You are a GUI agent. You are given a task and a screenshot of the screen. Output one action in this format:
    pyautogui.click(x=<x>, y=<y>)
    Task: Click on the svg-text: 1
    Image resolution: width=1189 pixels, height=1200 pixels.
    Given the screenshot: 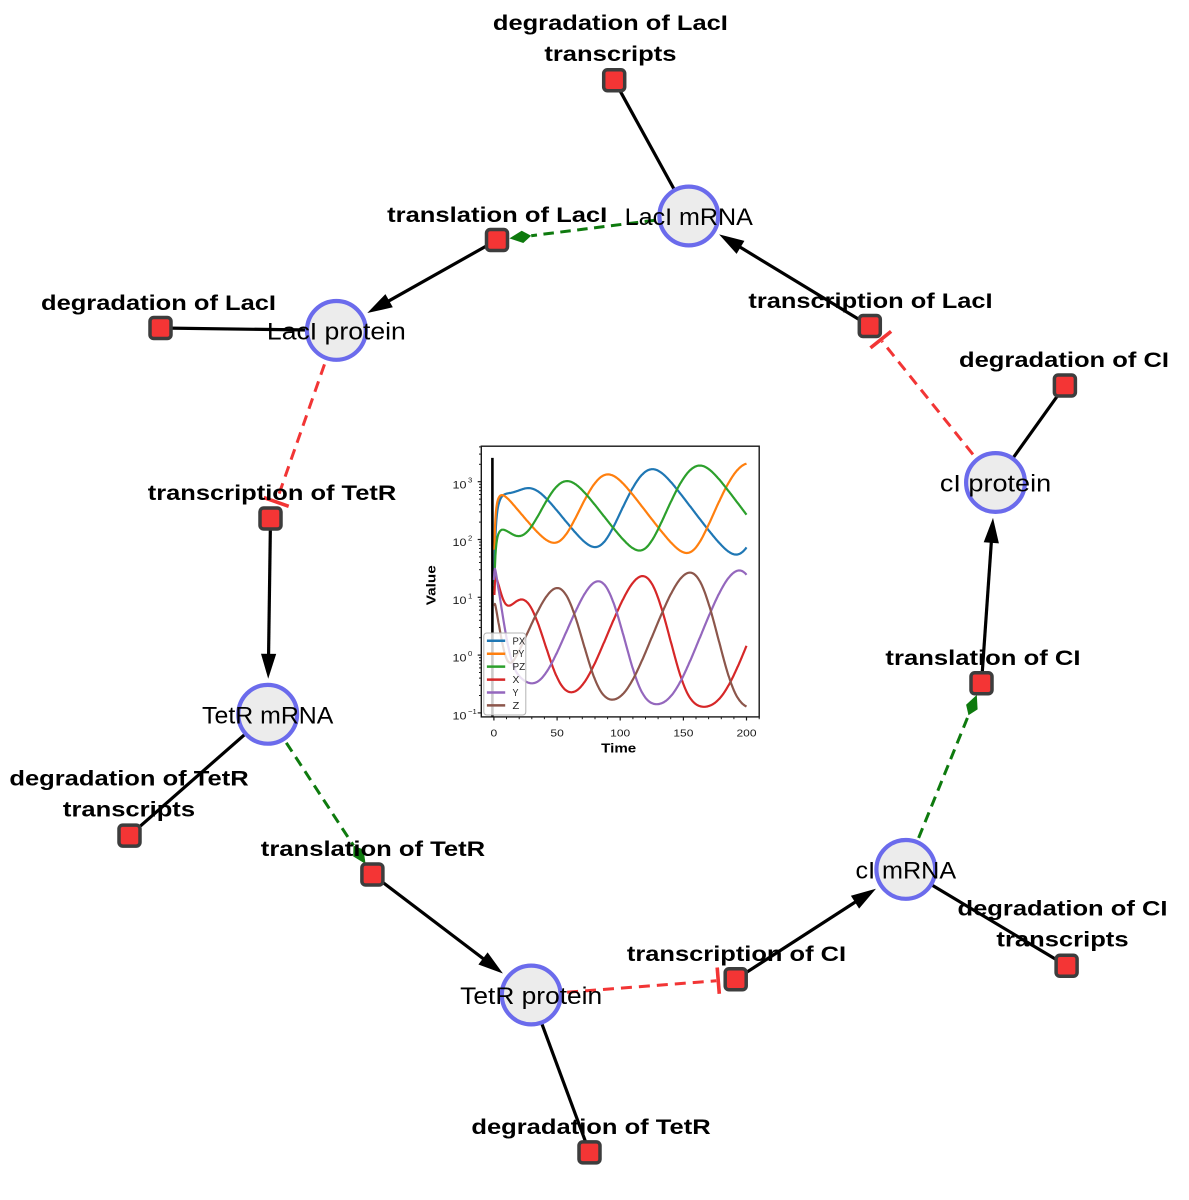 What is the action you would take?
    pyautogui.click(x=470, y=595)
    